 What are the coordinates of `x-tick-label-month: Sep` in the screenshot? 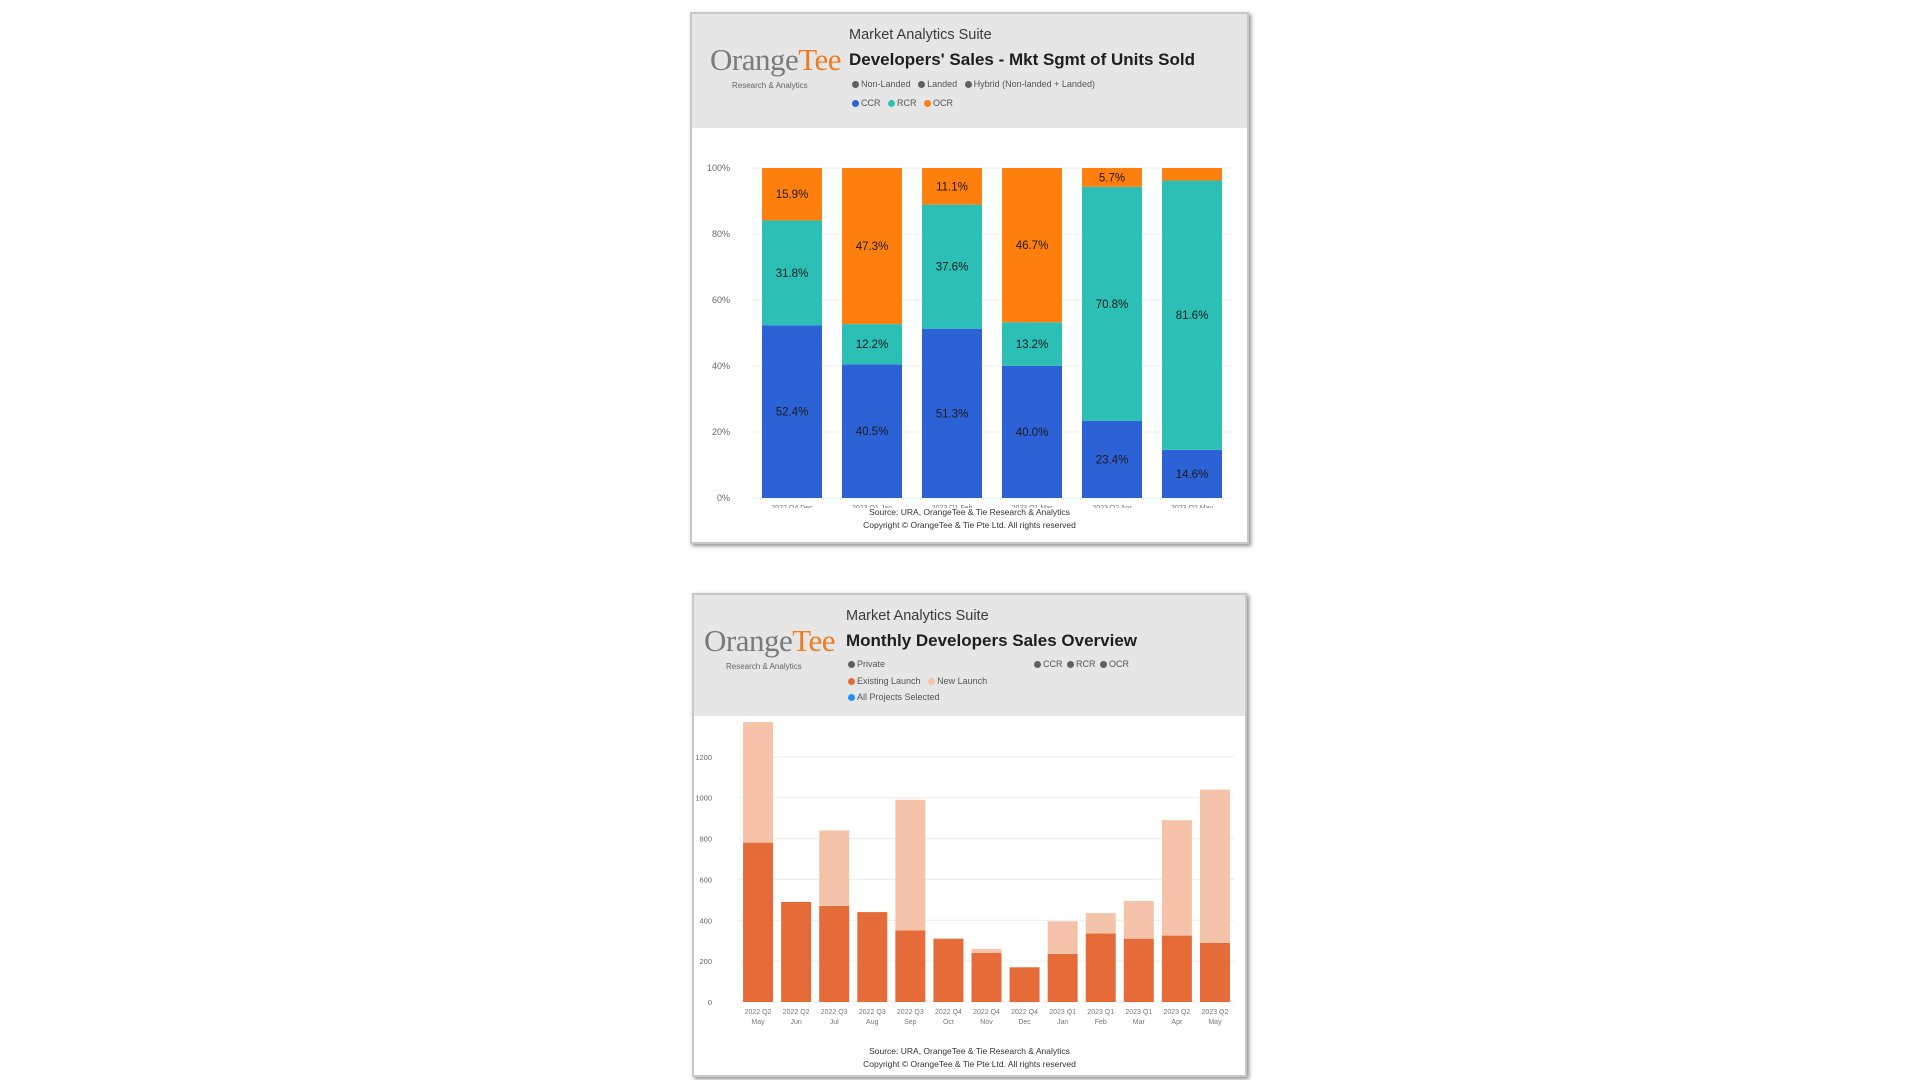 It's located at (910, 1022).